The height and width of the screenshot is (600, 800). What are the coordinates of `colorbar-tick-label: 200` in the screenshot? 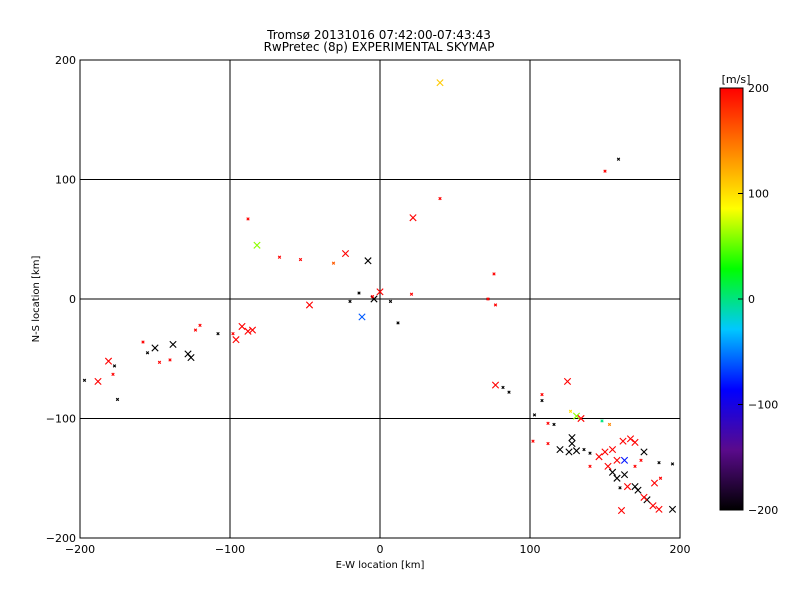 It's located at (758, 88).